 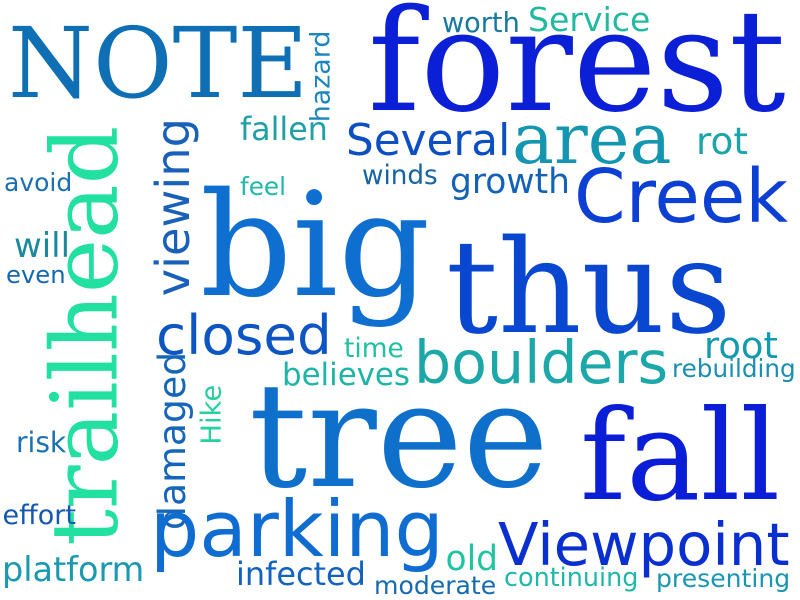 I want to click on word-several: Several, so click(x=428, y=140).